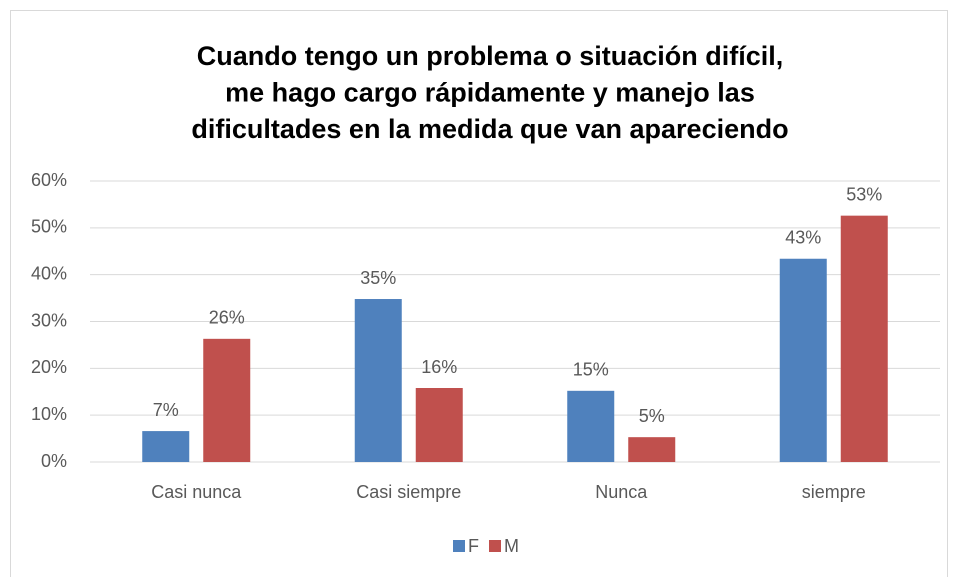 This screenshot has width=955, height=577. What do you see at coordinates (49, 367) in the screenshot?
I see `y-tick-label: 20%` at bounding box center [49, 367].